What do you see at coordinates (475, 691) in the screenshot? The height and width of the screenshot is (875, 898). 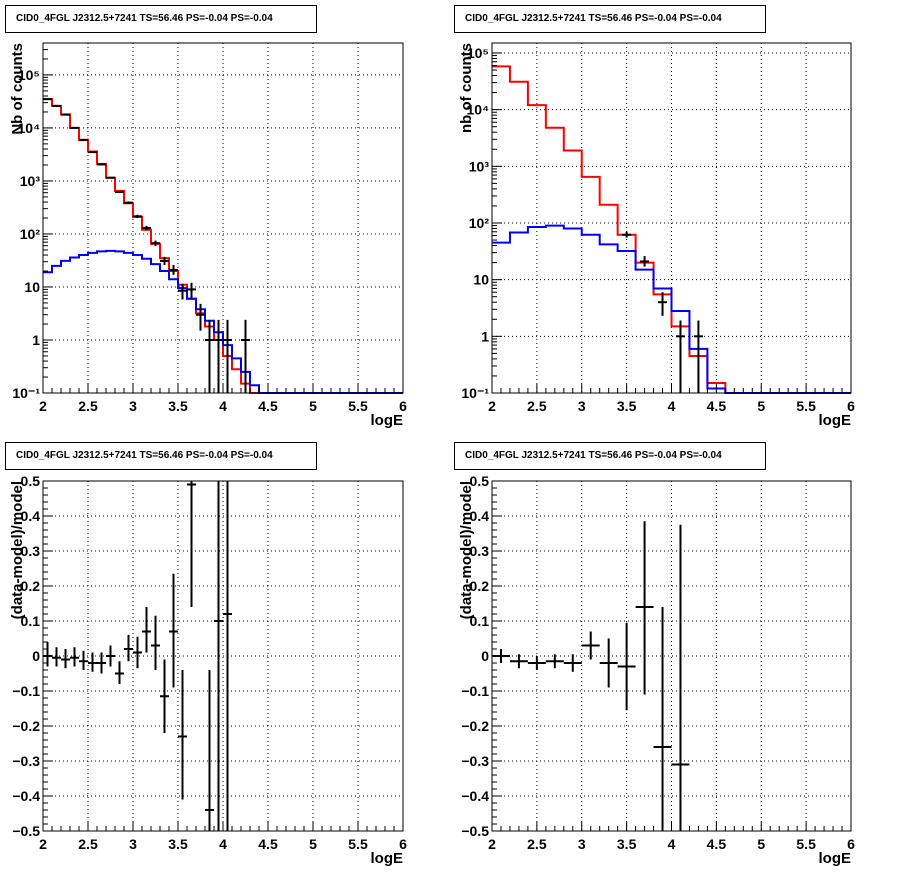 I see `y-tick-label: −0.1` at bounding box center [475, 691].